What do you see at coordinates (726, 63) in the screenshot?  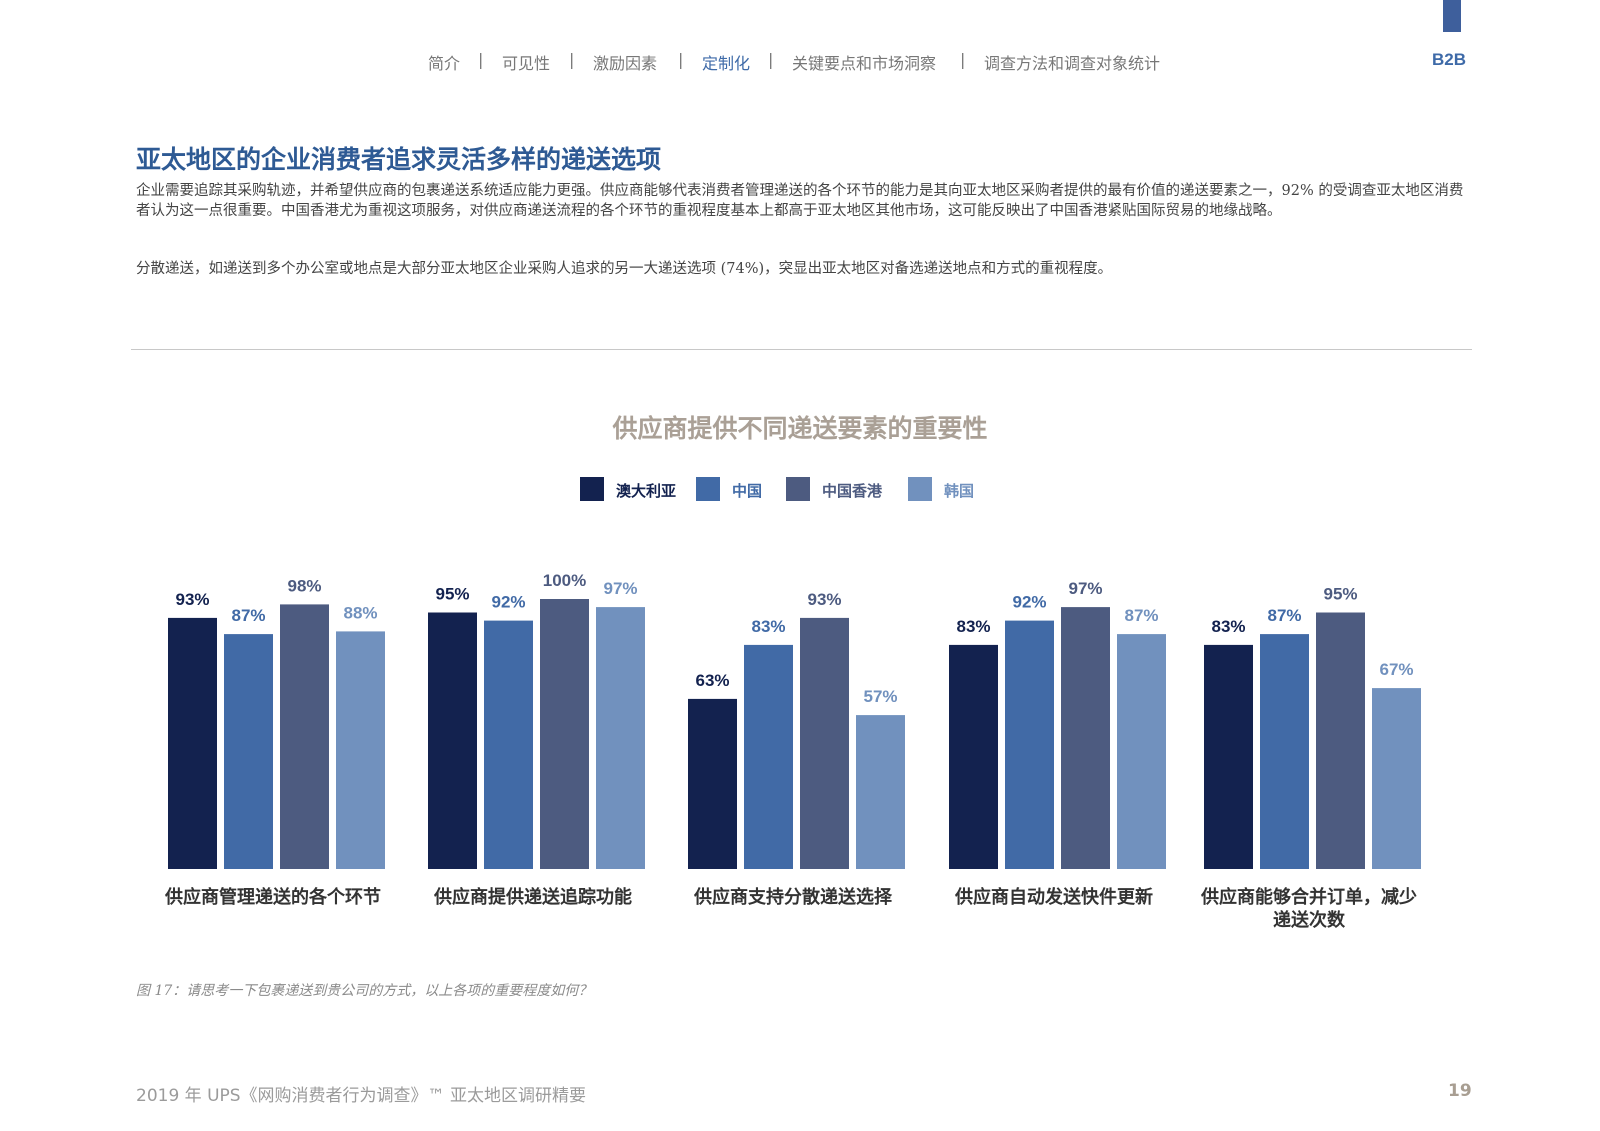 I see `nav-item-customization: 定制化` at bounding box center [726, 63].